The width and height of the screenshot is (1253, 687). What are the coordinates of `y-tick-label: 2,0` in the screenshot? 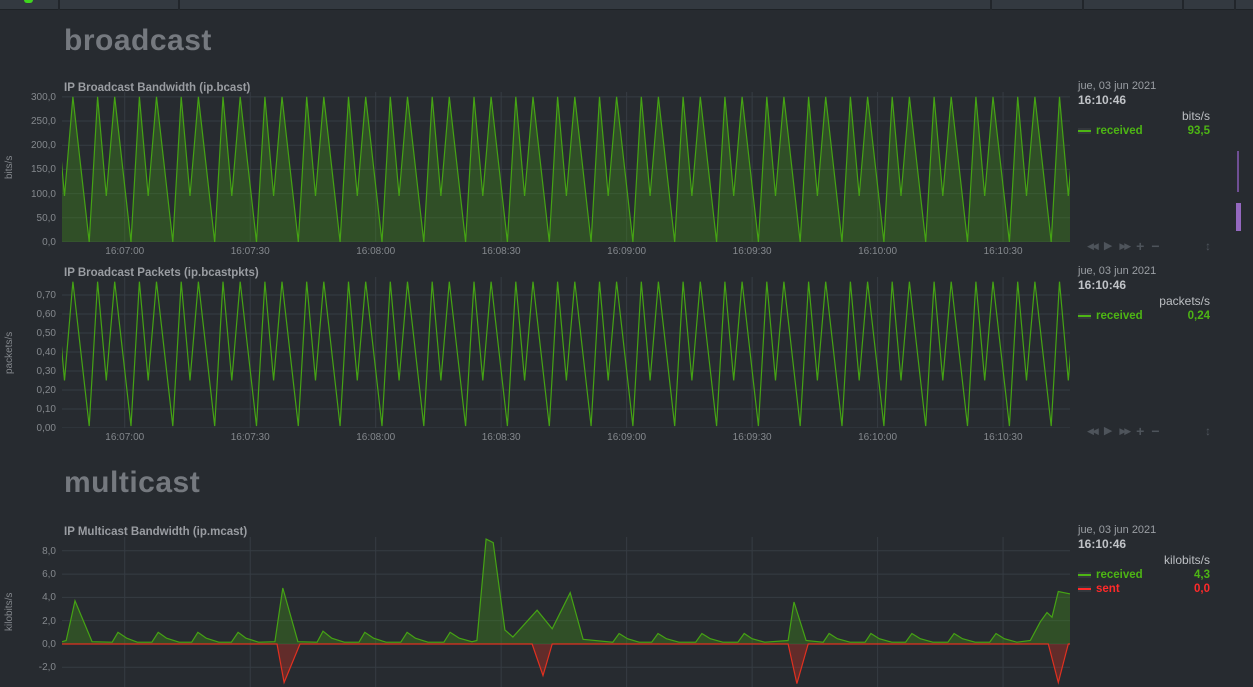 It's located at (49, 621).